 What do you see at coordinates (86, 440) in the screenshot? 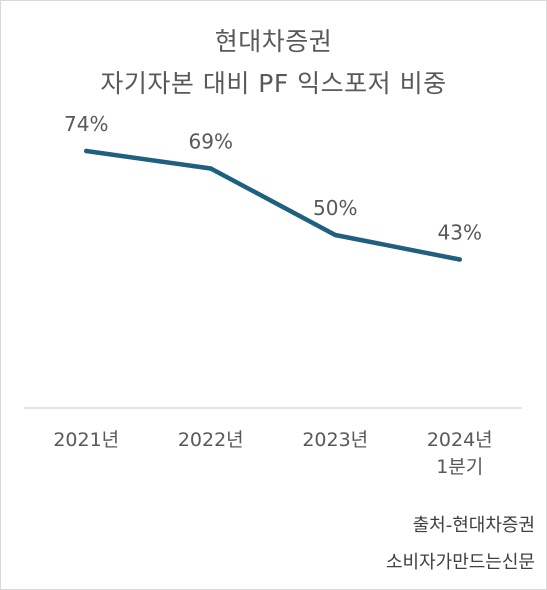
I see `x-tick-label: 2021년` at bounding box center [86, 440].